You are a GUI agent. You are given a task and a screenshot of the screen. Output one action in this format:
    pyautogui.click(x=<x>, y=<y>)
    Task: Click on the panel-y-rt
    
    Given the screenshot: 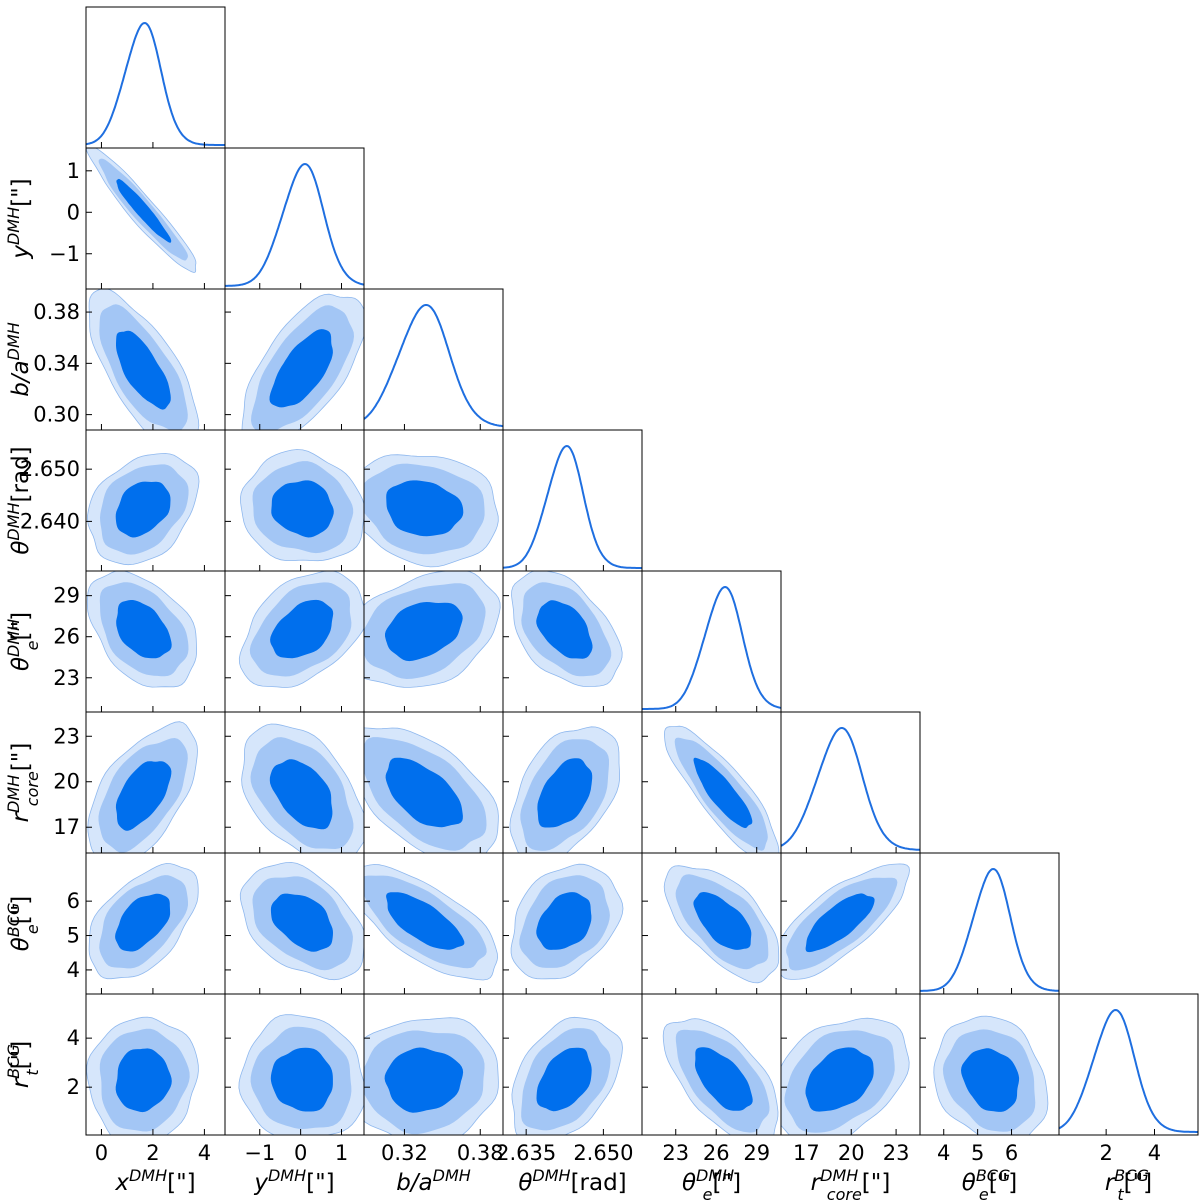 What is the action you would take?
    pyautogui.click(x=294, y=1064)
    